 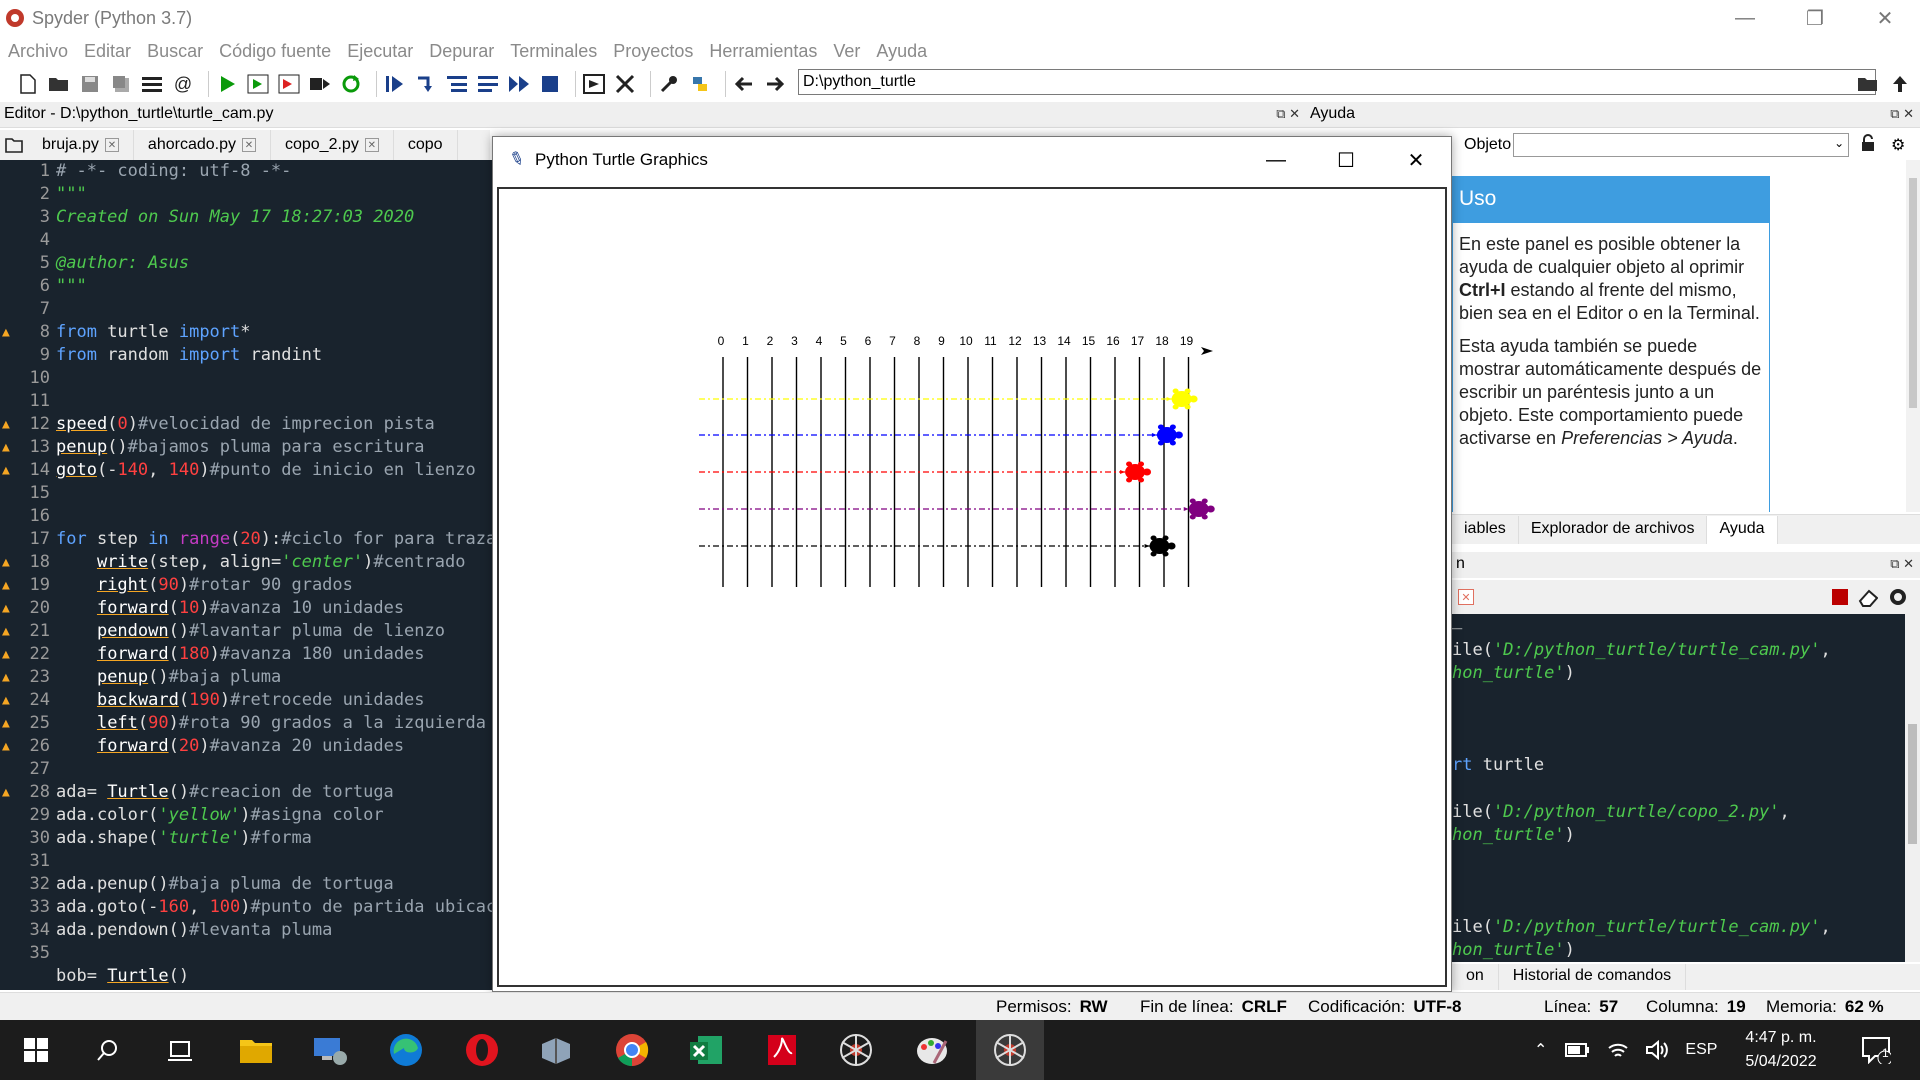 I want to click on menu-buscar: Buscar, so click(x=175, y=50).